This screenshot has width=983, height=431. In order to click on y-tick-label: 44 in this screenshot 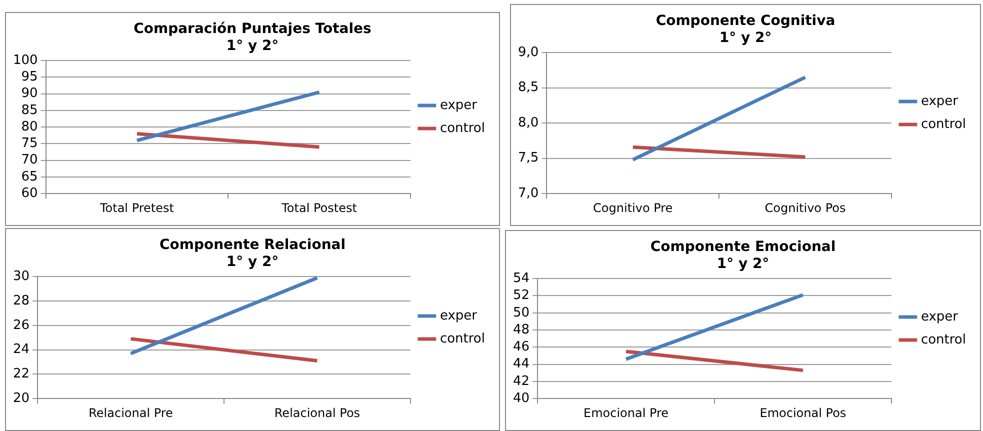, I will do `click(521, 364)`.